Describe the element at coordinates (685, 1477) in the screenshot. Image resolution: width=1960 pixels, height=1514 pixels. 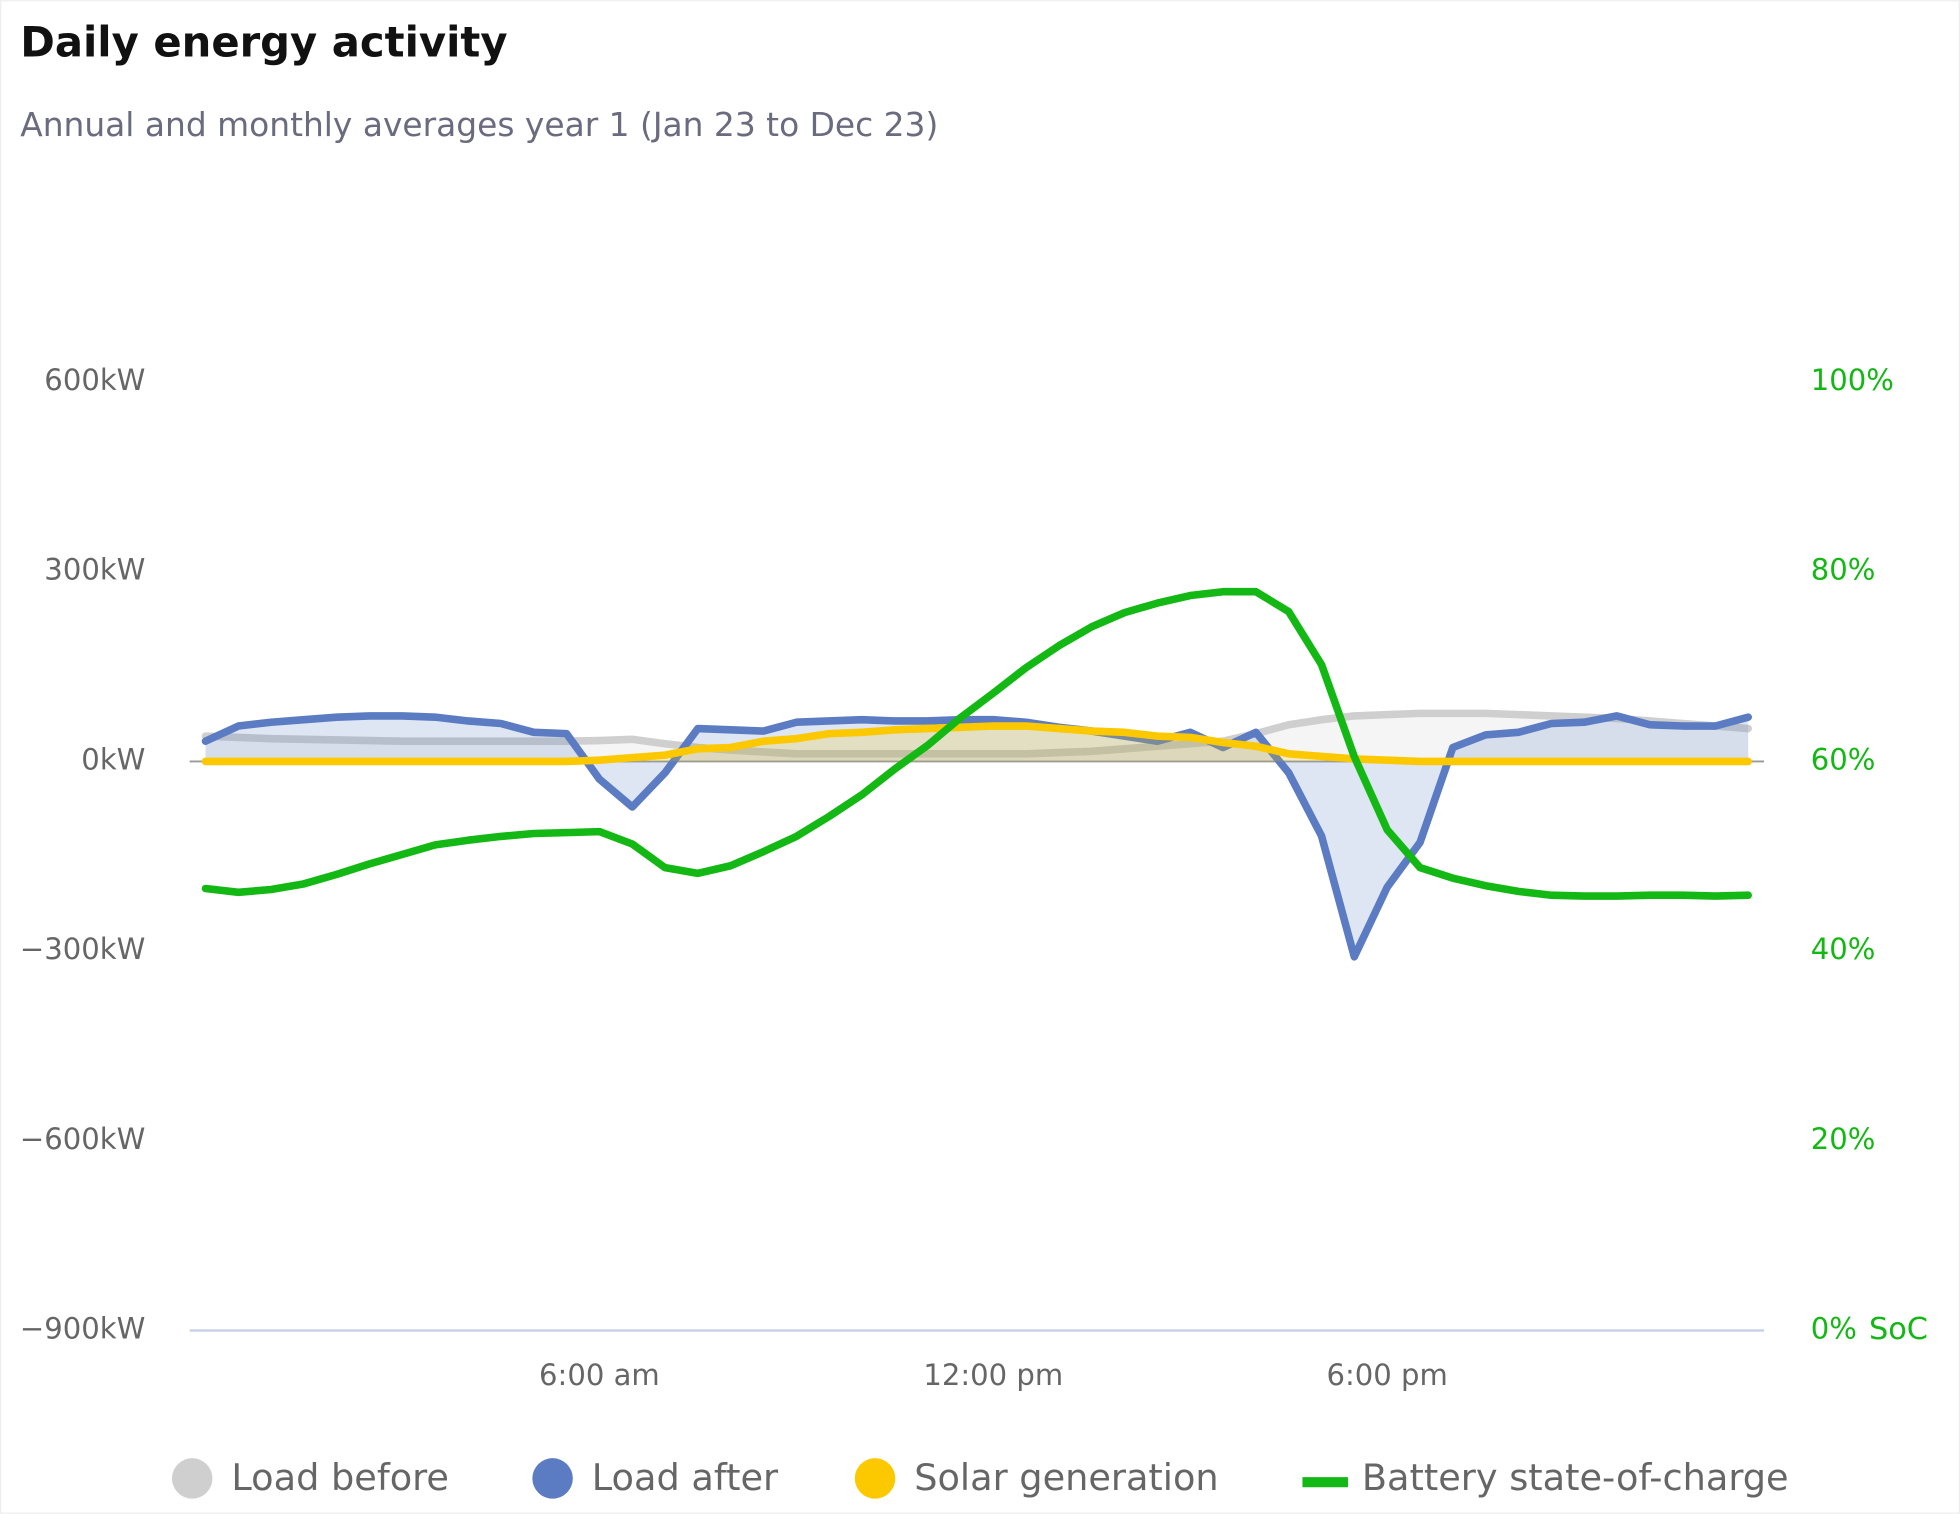
I see `legend-label: Load after` at that location.